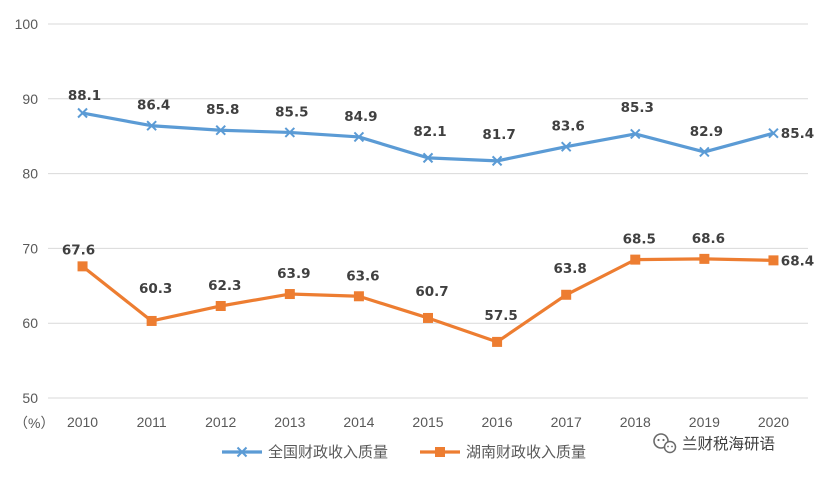  Describe the element at coordinates (497, 422) in the screenshot. I see `x-tick-label: 2016` at that location.